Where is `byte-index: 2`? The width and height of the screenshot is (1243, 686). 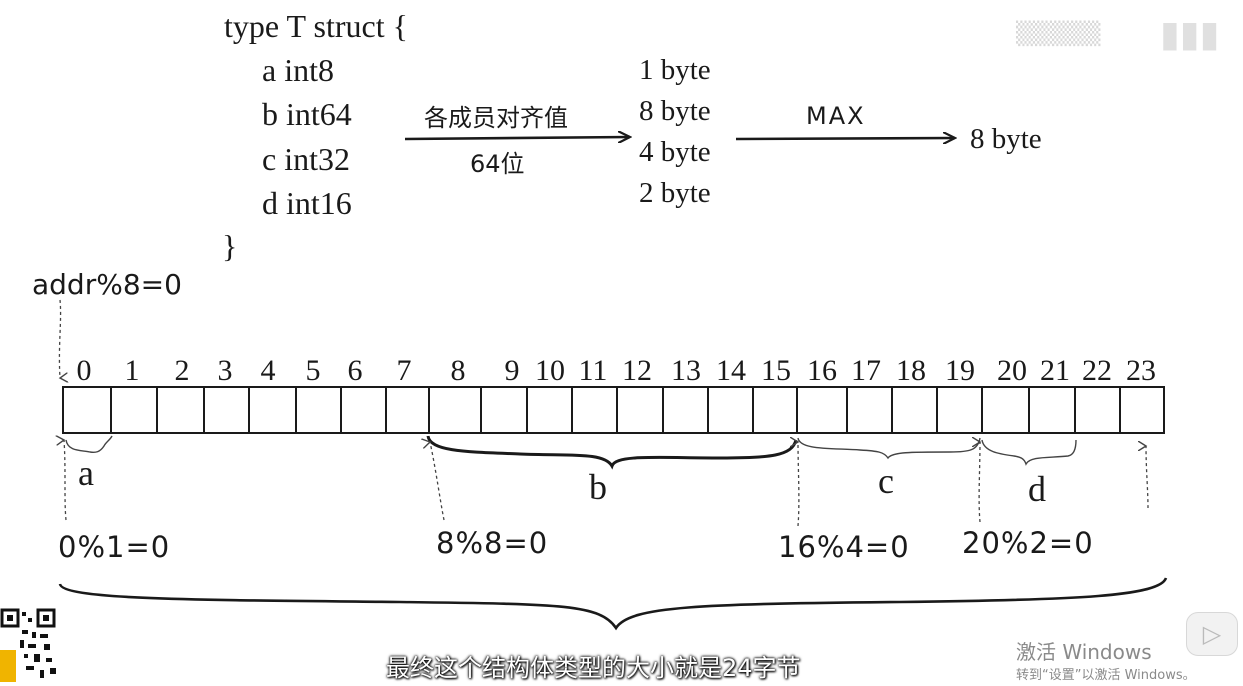
byte-index: 2 is located at coordinates (182, 370).